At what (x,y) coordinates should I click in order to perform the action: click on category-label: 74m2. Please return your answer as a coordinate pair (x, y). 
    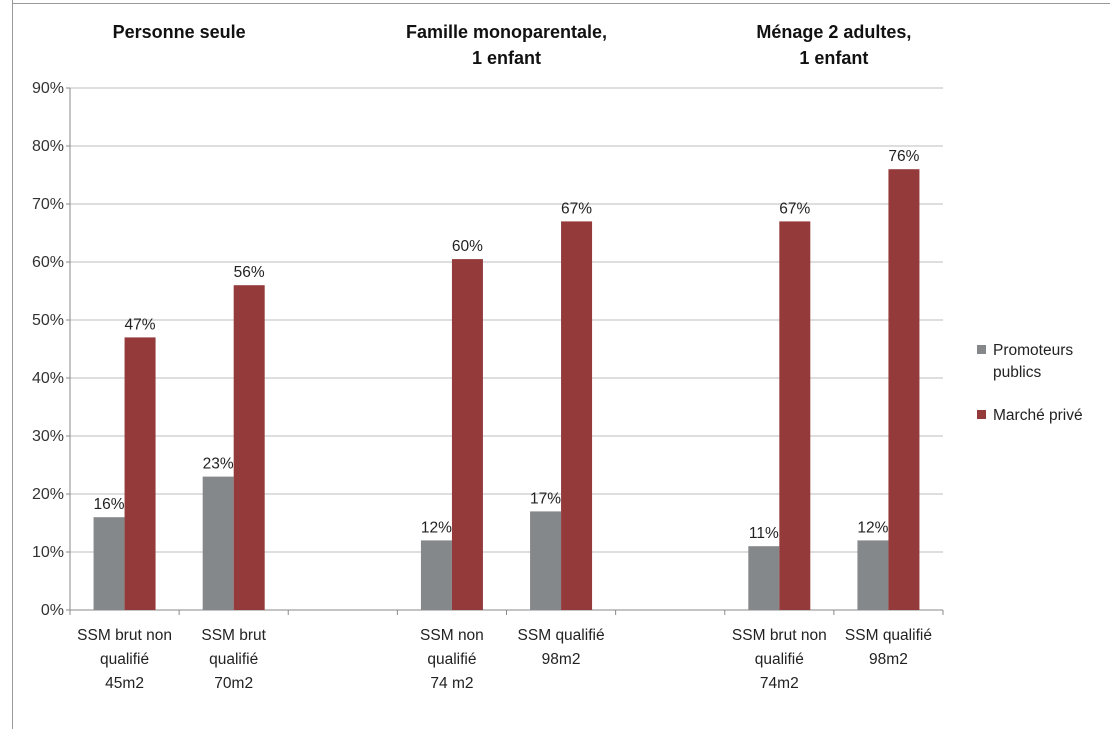
    Looking at the image, I should click on (779, 683).